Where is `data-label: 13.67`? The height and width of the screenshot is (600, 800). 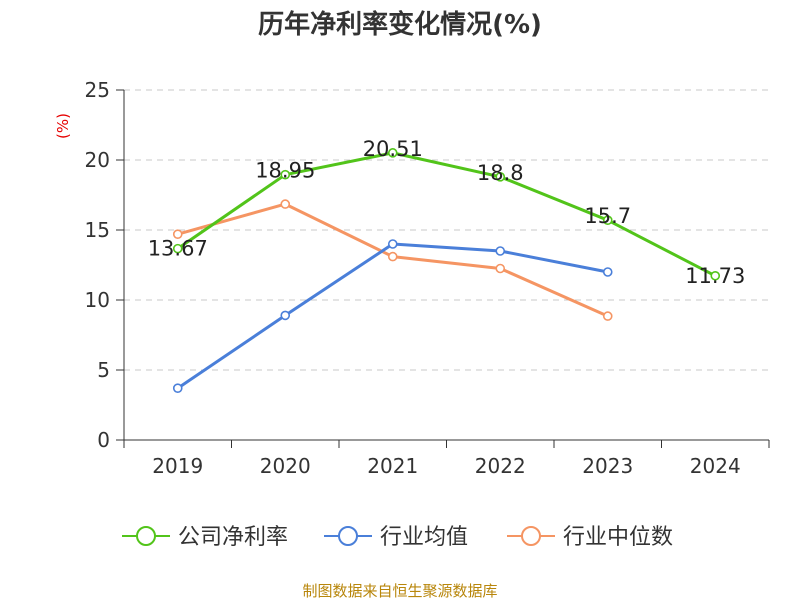
data-label: 13.67 is located at coordinates (178, 249).